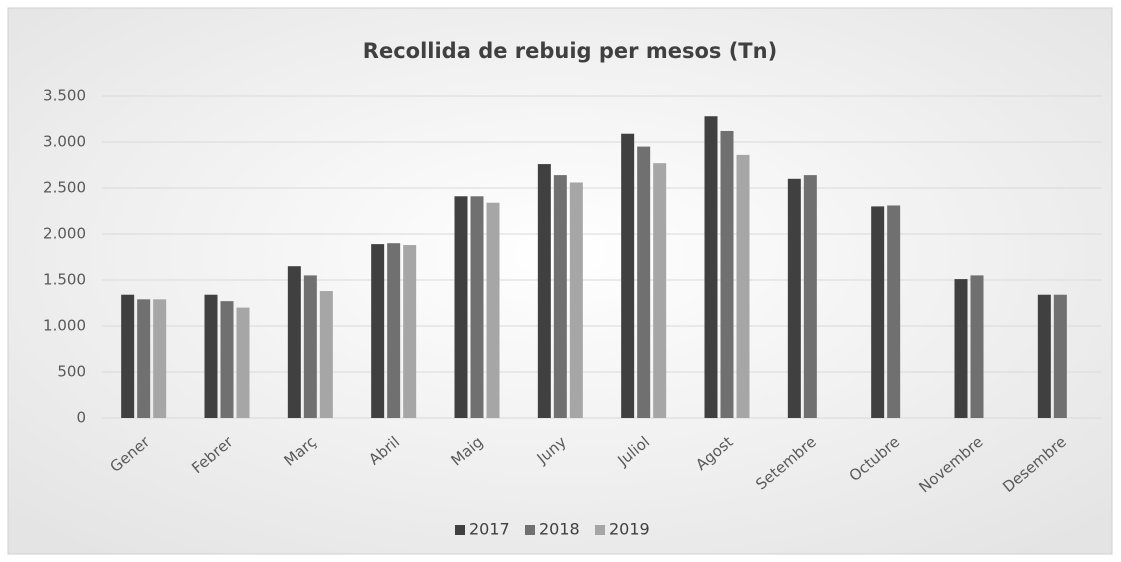 This screenshot has height=562, width=1121. Describe the element at coordinates (81, 418) in the screenshot. I see `y-tick-label: 0` at that location.